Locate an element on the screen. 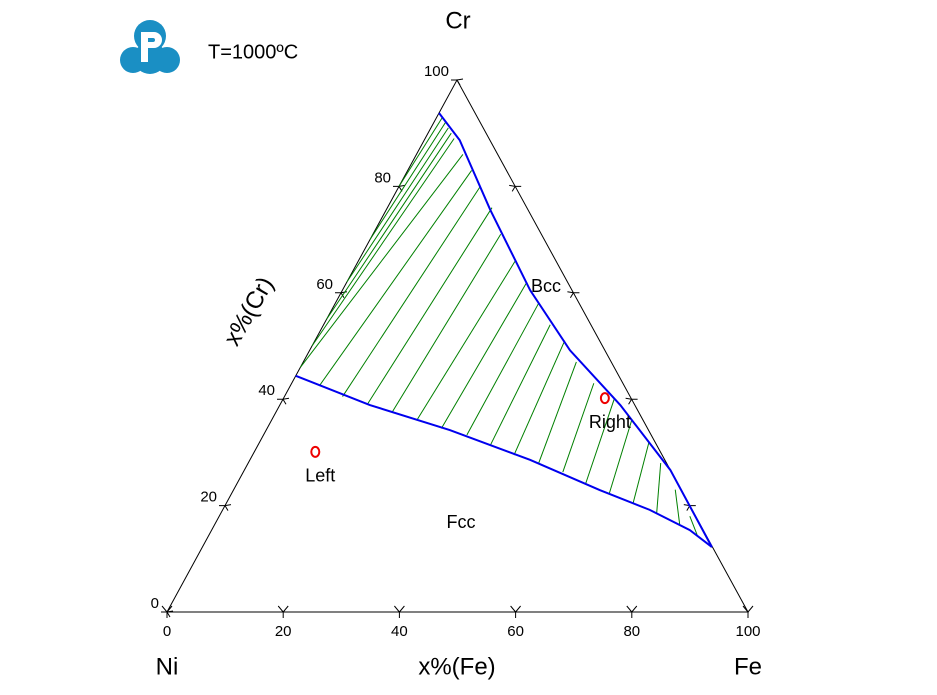 This screenshot has height=695, width=937. phase-label: Bcc is located at coordinates (546, 286).